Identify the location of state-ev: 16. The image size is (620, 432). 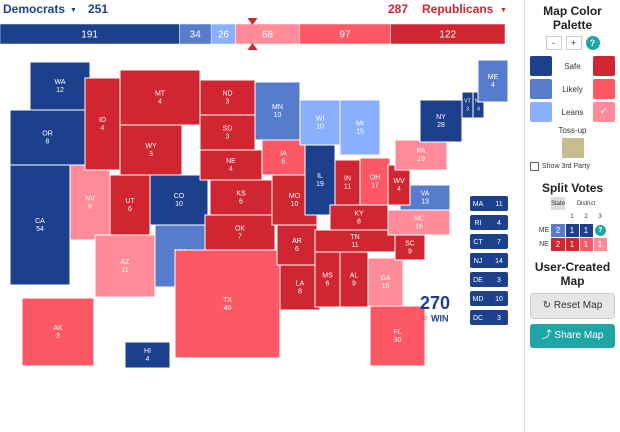
(419, 226).